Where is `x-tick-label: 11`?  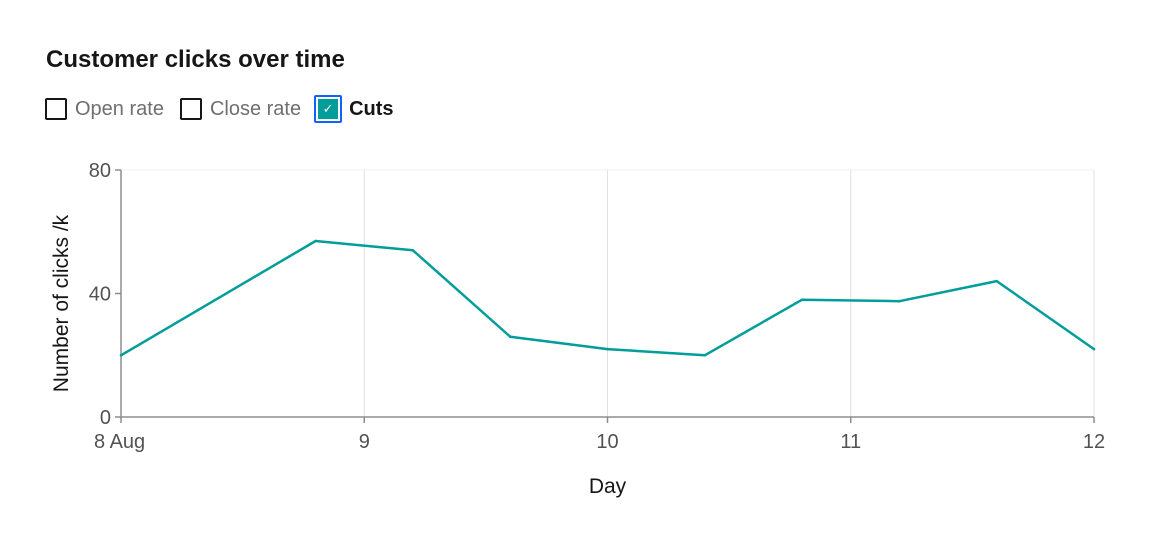 x-tick-label: 11 is located at coordinates (850, 442).